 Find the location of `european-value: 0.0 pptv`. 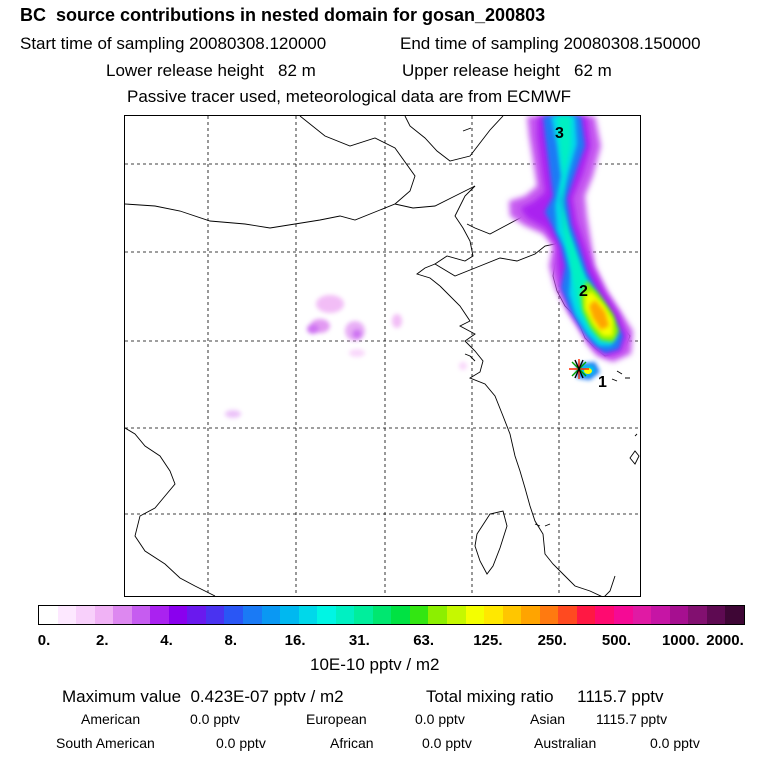

european-value: 0.0 pptv is located at coordinates (440, 719).